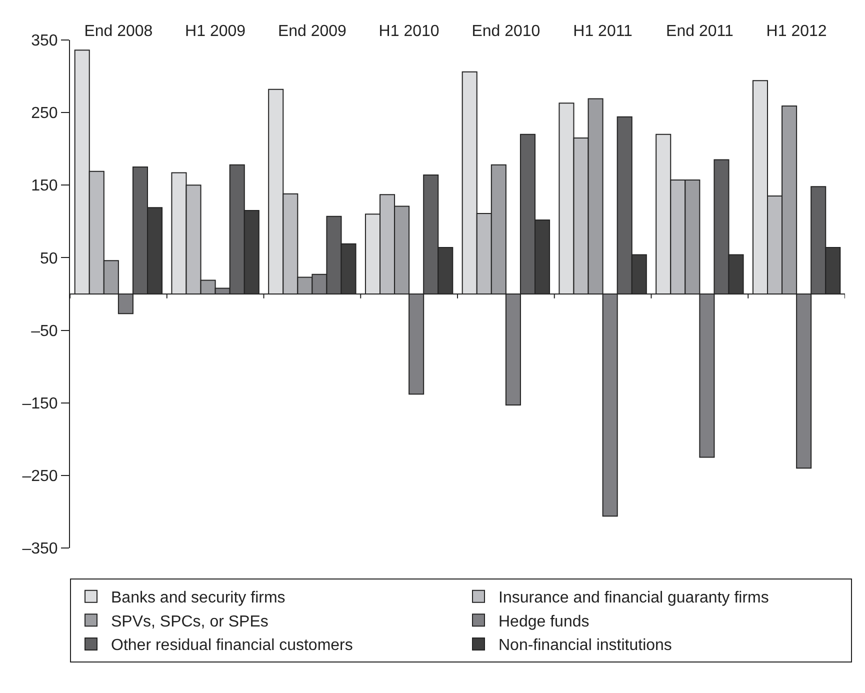 The width and height of the screenshot is (865, 693). What do you see at coordinates (232, 645) in the screenshot?
I see `legend-label: Other residual financial customers` at bounding box center [232, 645].